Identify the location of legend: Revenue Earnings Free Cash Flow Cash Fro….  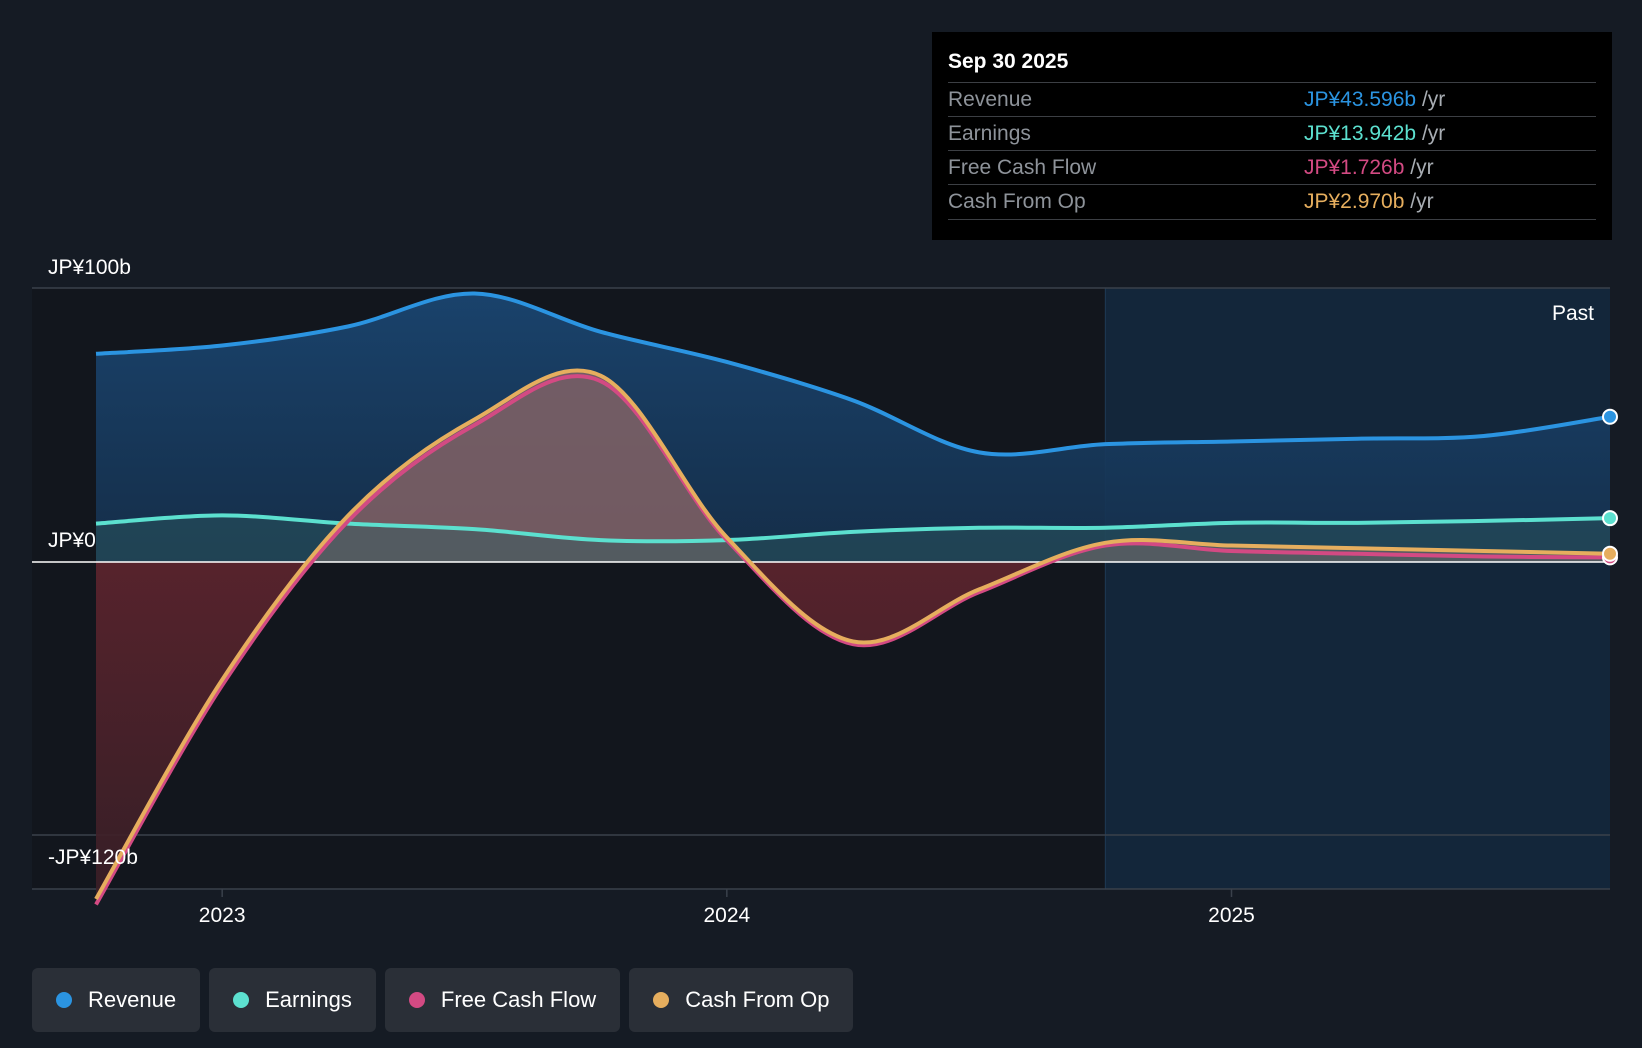
(443, 1000).